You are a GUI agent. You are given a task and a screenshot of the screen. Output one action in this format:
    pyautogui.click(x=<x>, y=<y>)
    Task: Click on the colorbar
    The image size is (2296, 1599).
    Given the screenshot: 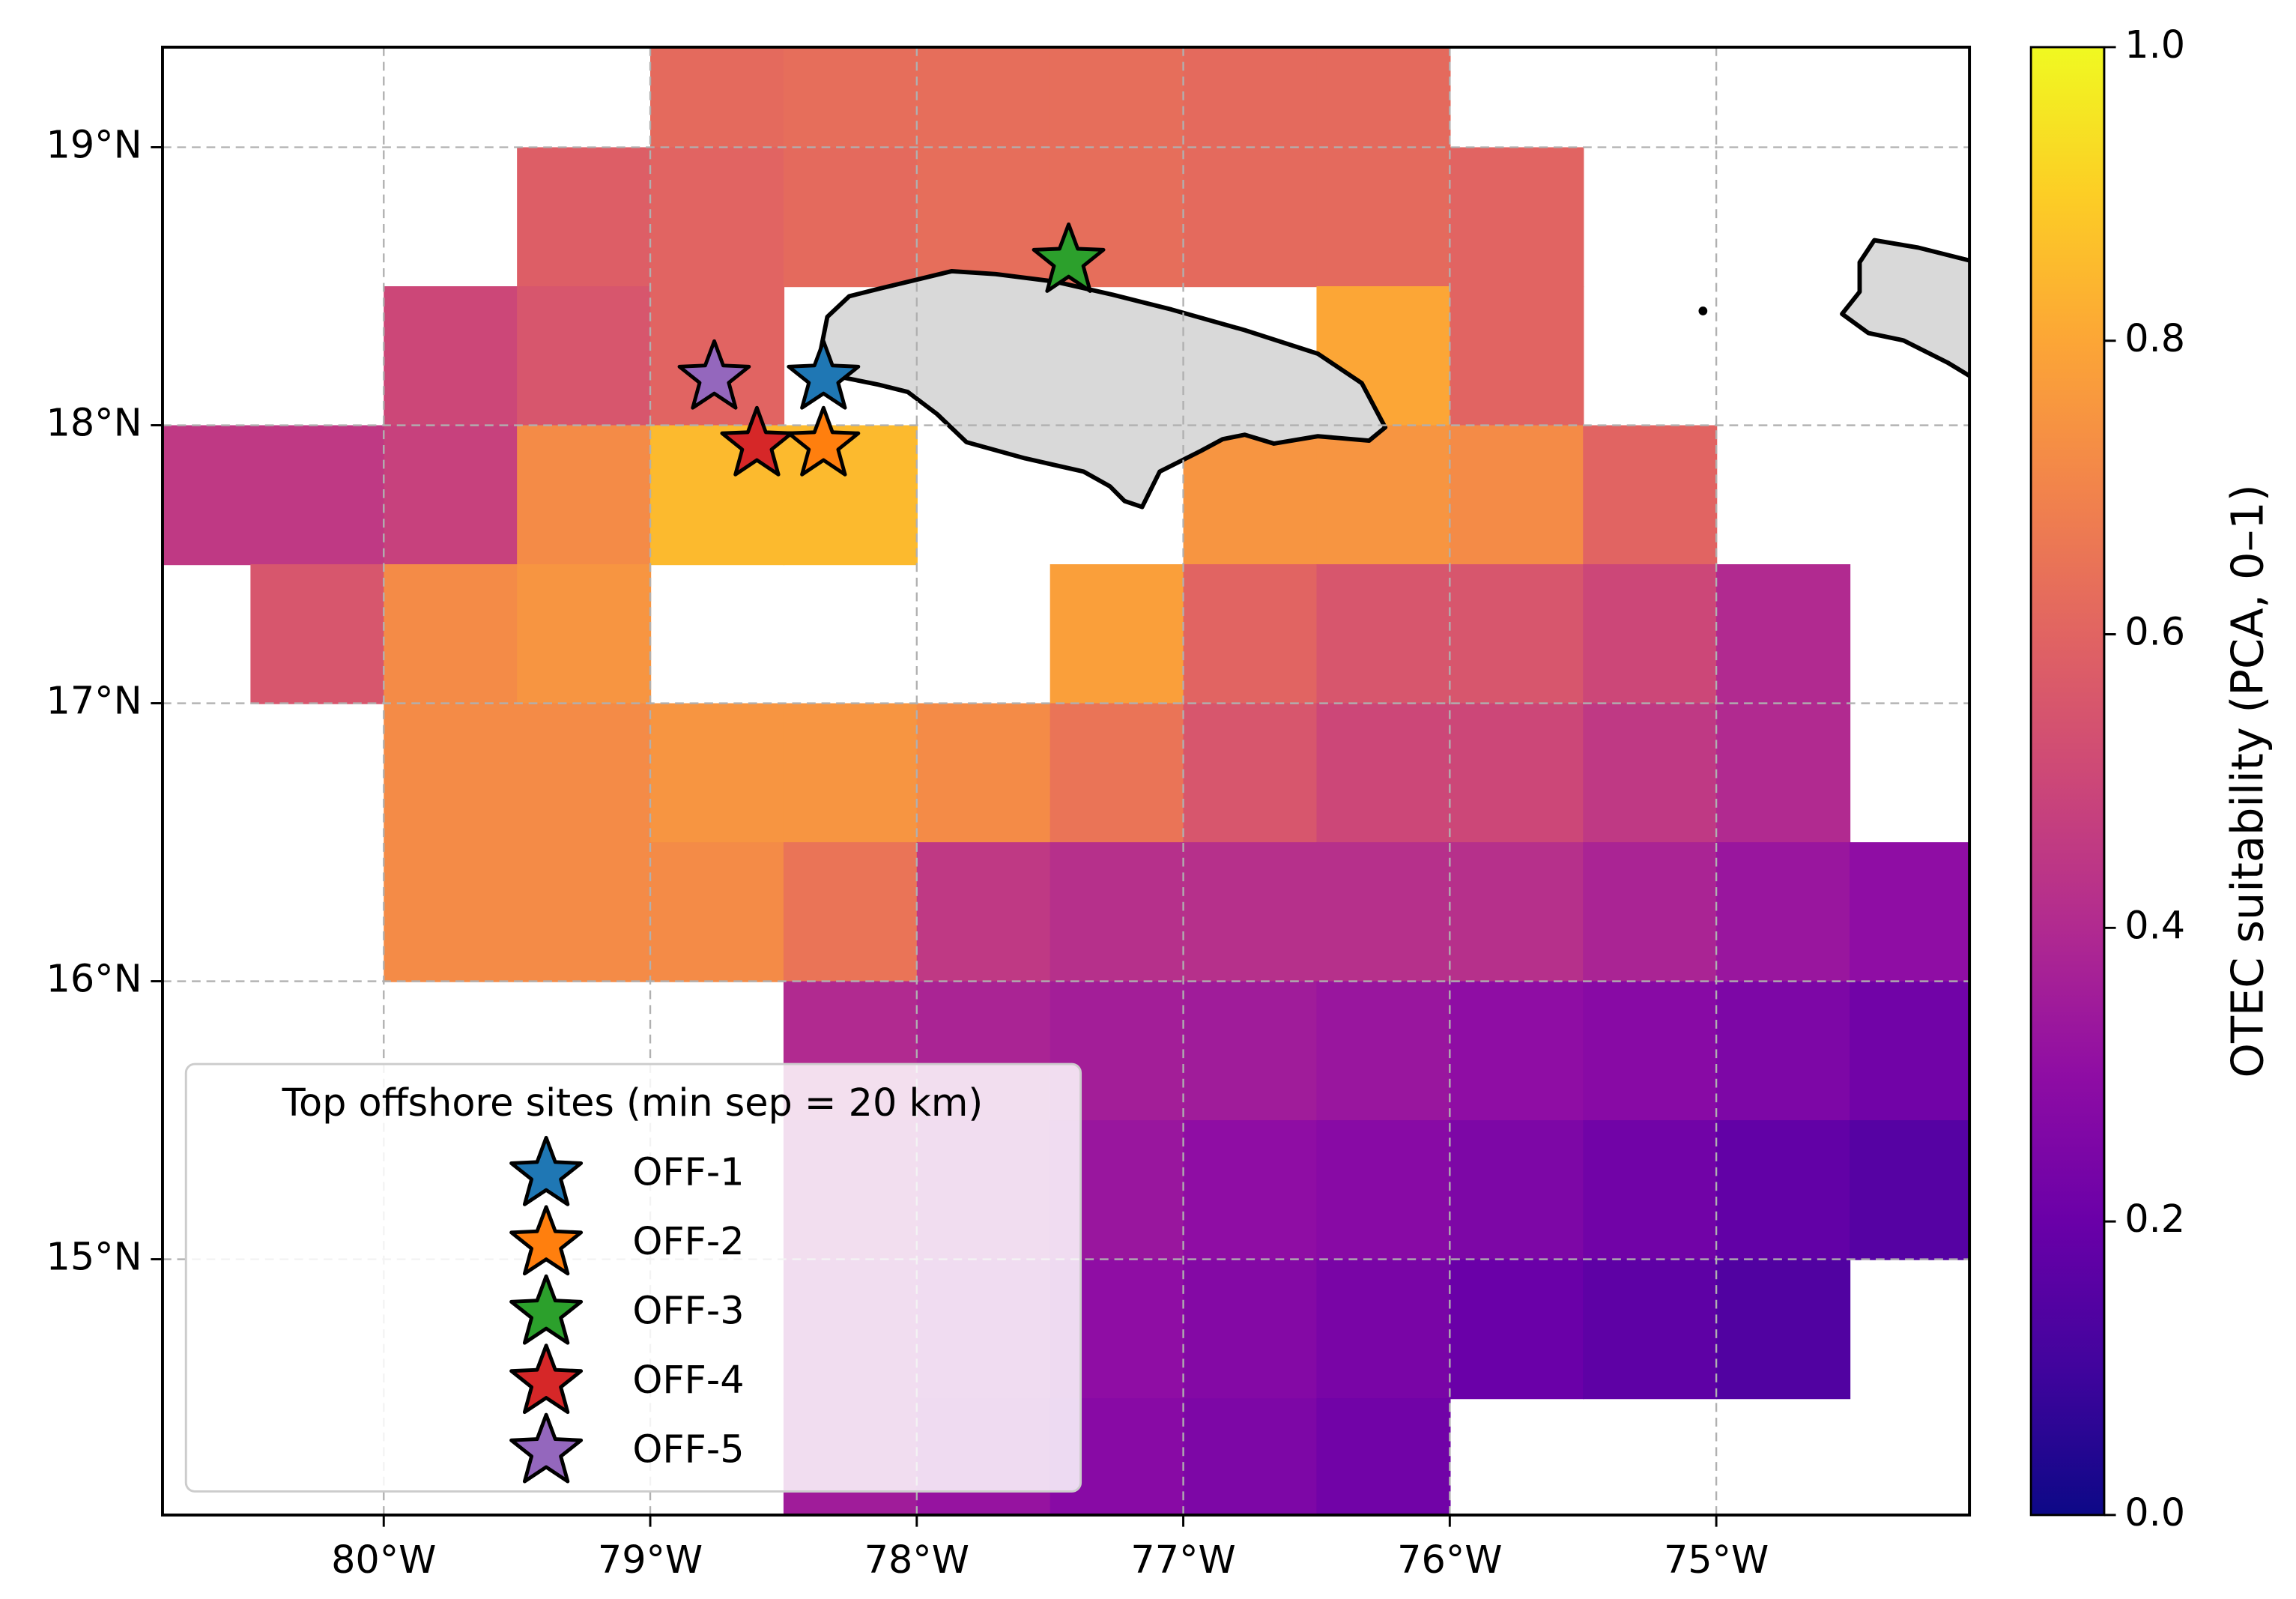 What is the action you would take?
    pyautogui.click(x=2068, y=781)
    